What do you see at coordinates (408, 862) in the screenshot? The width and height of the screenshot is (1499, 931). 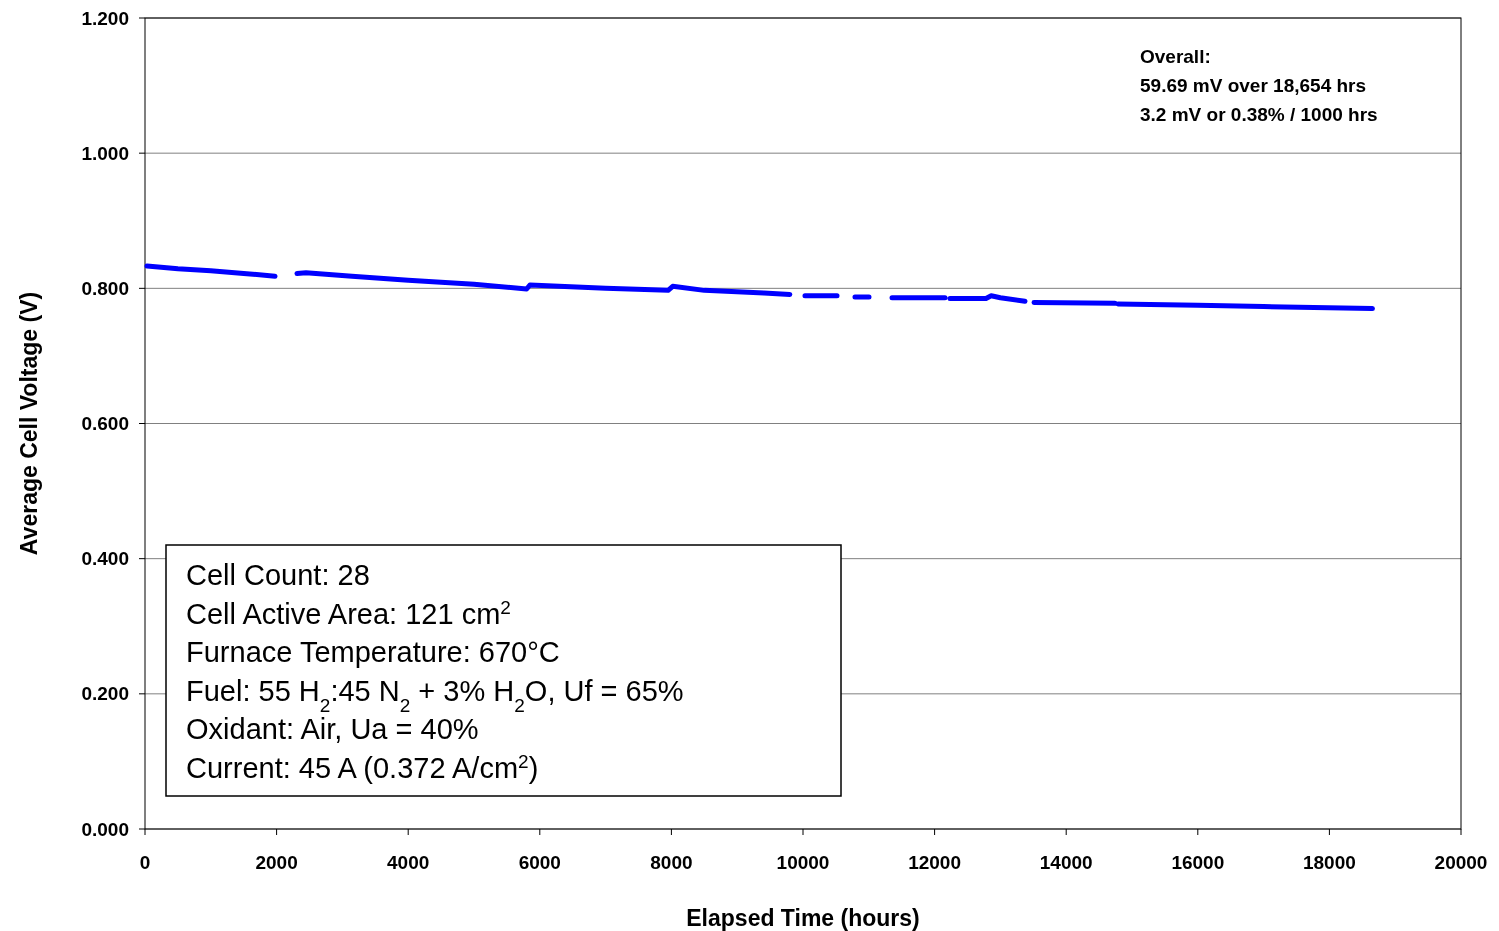 I see `x-tick-label: 4000` at bounding box center [408, 862].